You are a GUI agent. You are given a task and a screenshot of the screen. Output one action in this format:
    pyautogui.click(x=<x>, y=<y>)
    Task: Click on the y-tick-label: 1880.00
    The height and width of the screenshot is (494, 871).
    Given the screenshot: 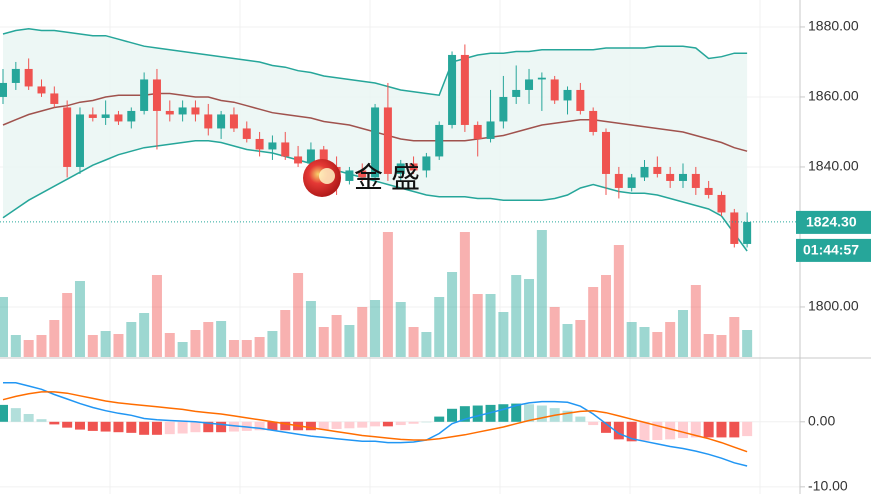 What is the action you would take?
    pyautogui.click(x=833, y=26)
    